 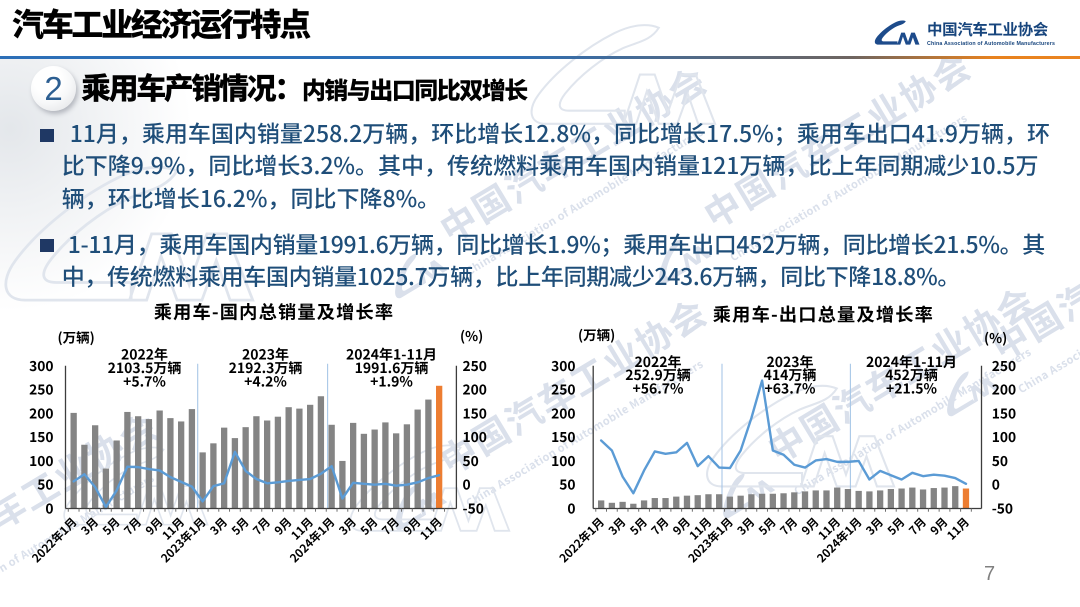 What do you see at coordinates (911, 375) in the screenshot?
I see `svg-text: 452万辆` at bounding box center [911, 375].